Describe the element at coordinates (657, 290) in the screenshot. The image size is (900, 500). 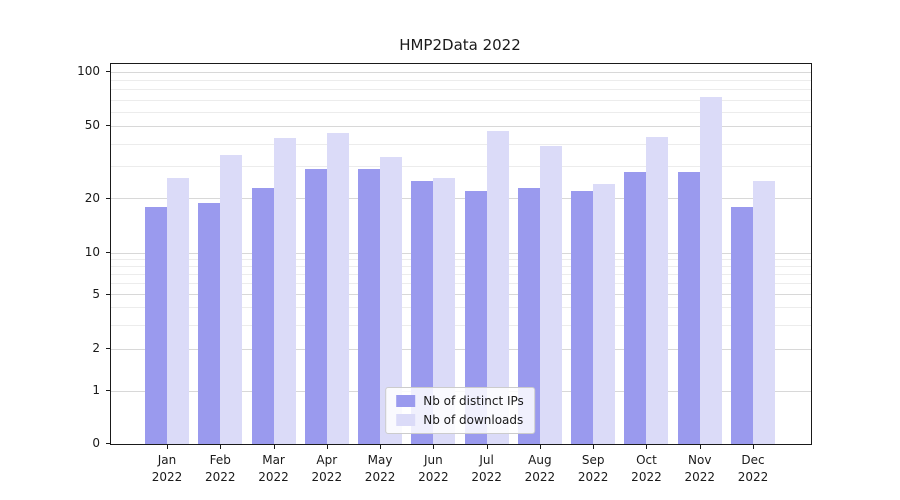
I see `bar-downloads-Oct` at that location.